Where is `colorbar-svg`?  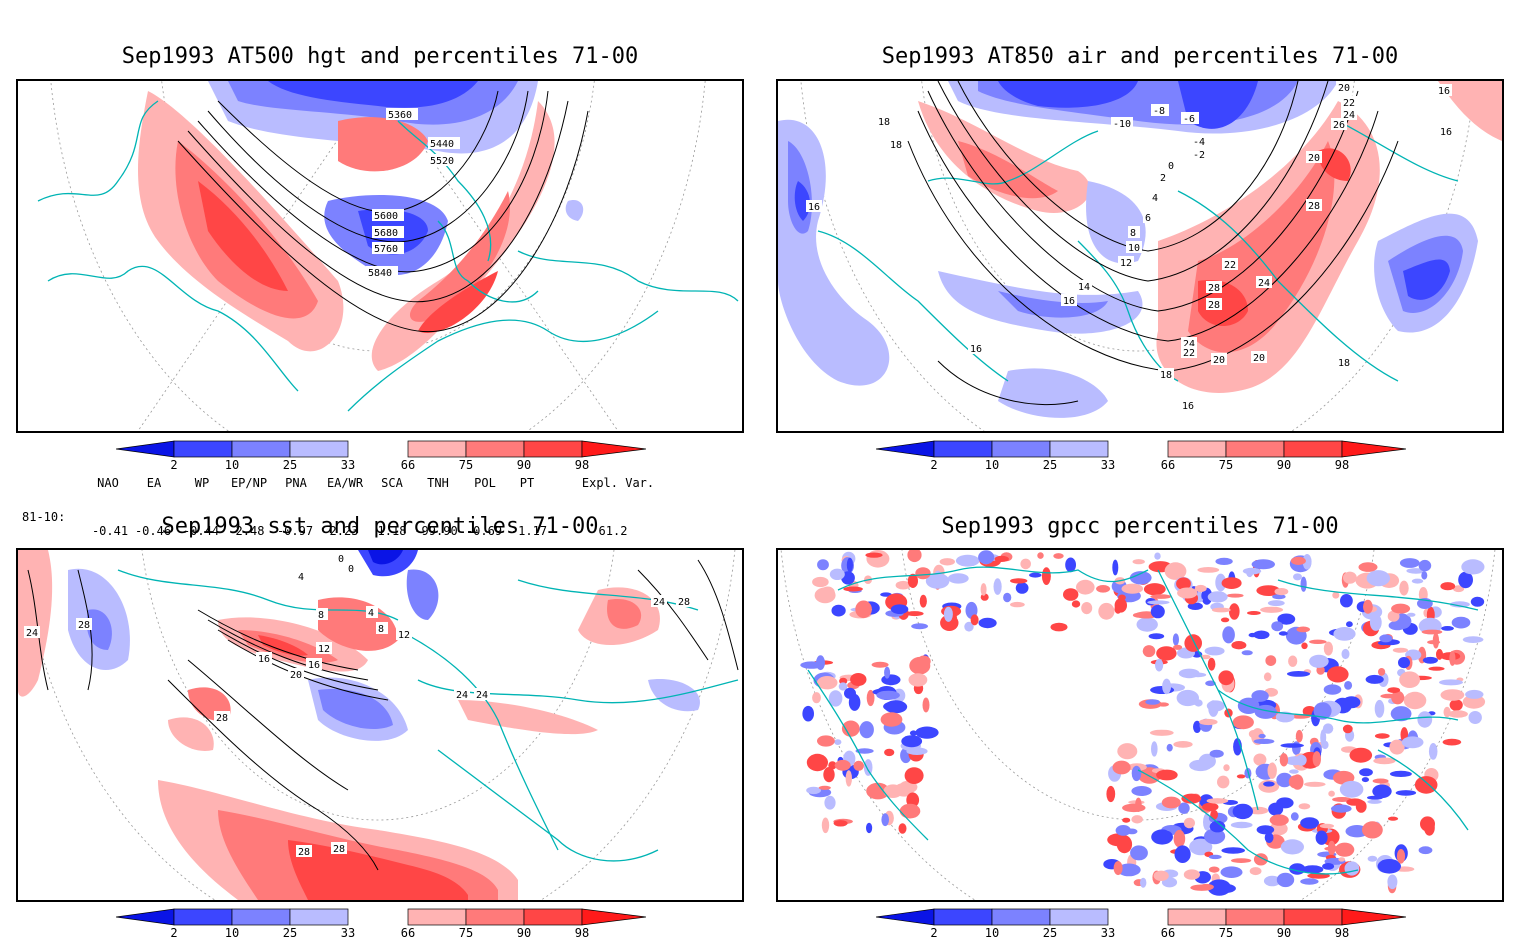
colorbar-svg is located at coordinates (1141, 449).